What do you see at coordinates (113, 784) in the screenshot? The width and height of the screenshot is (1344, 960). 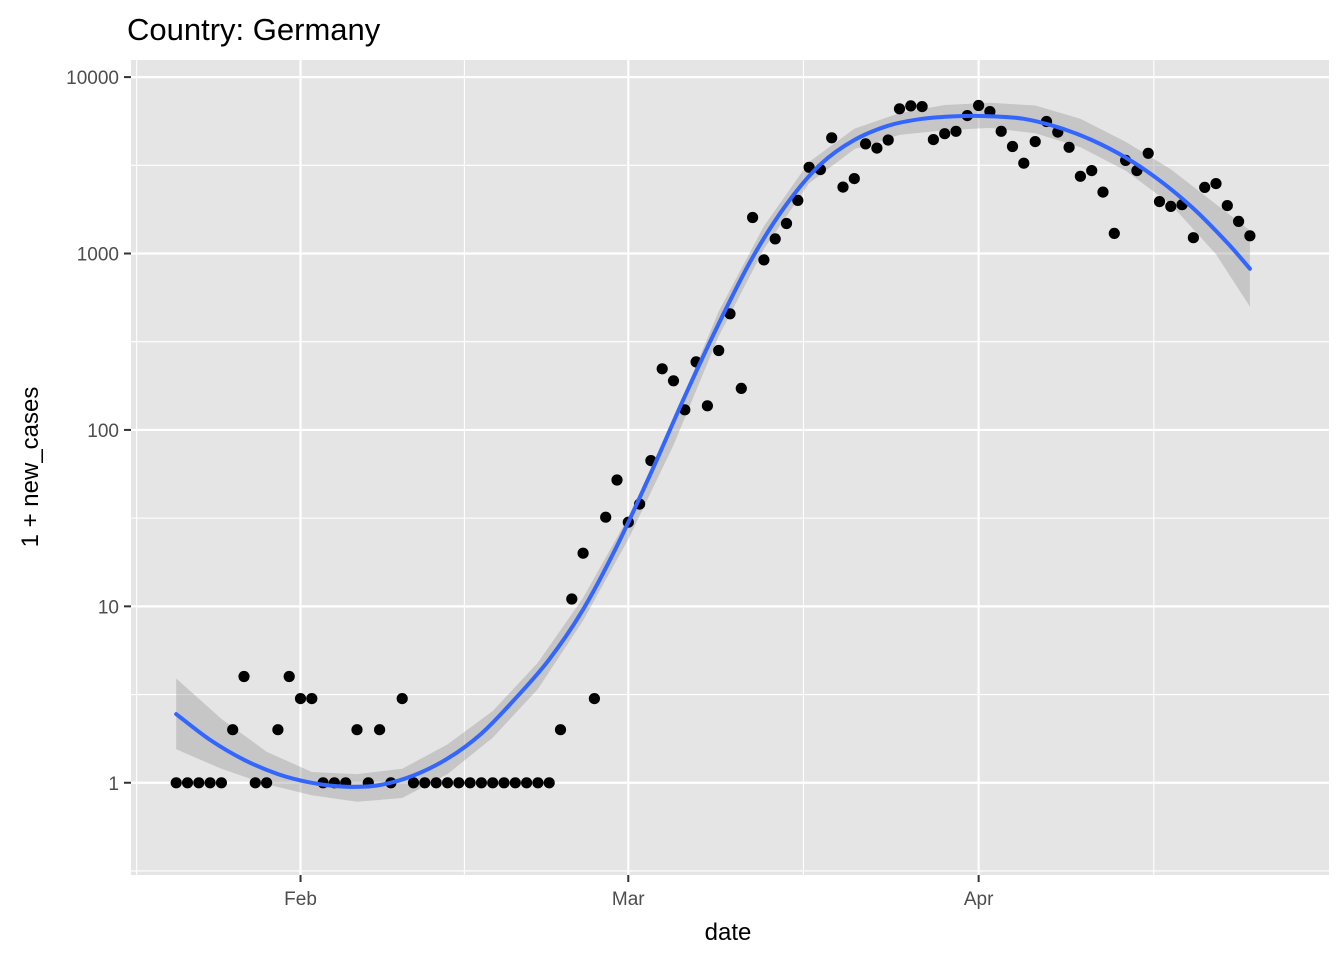 I see `y-tick-label: 1` at bounding box center [113, 784].